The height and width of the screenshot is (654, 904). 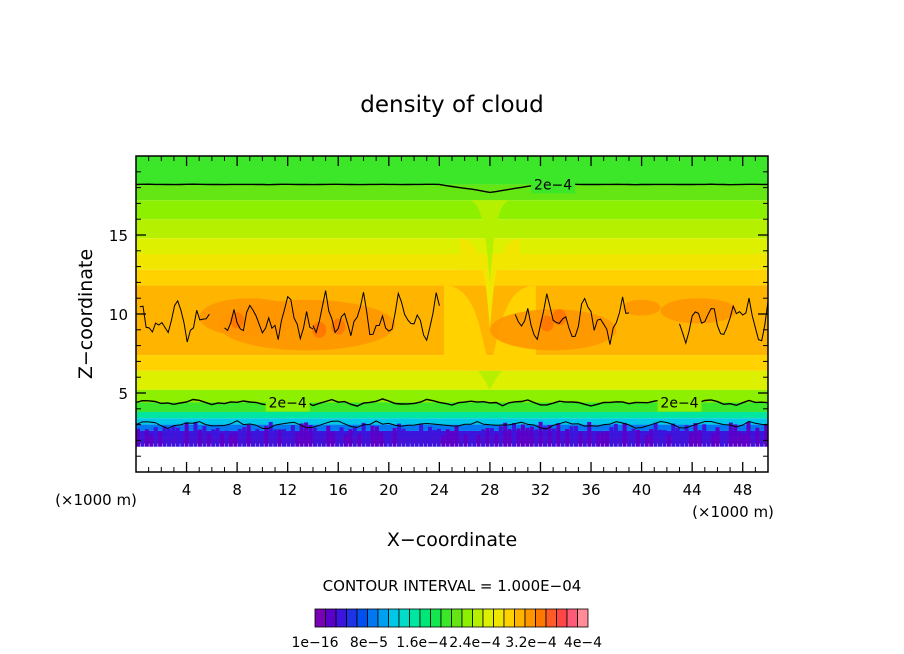 I want to click on central-column, so click(x=489, y=328).